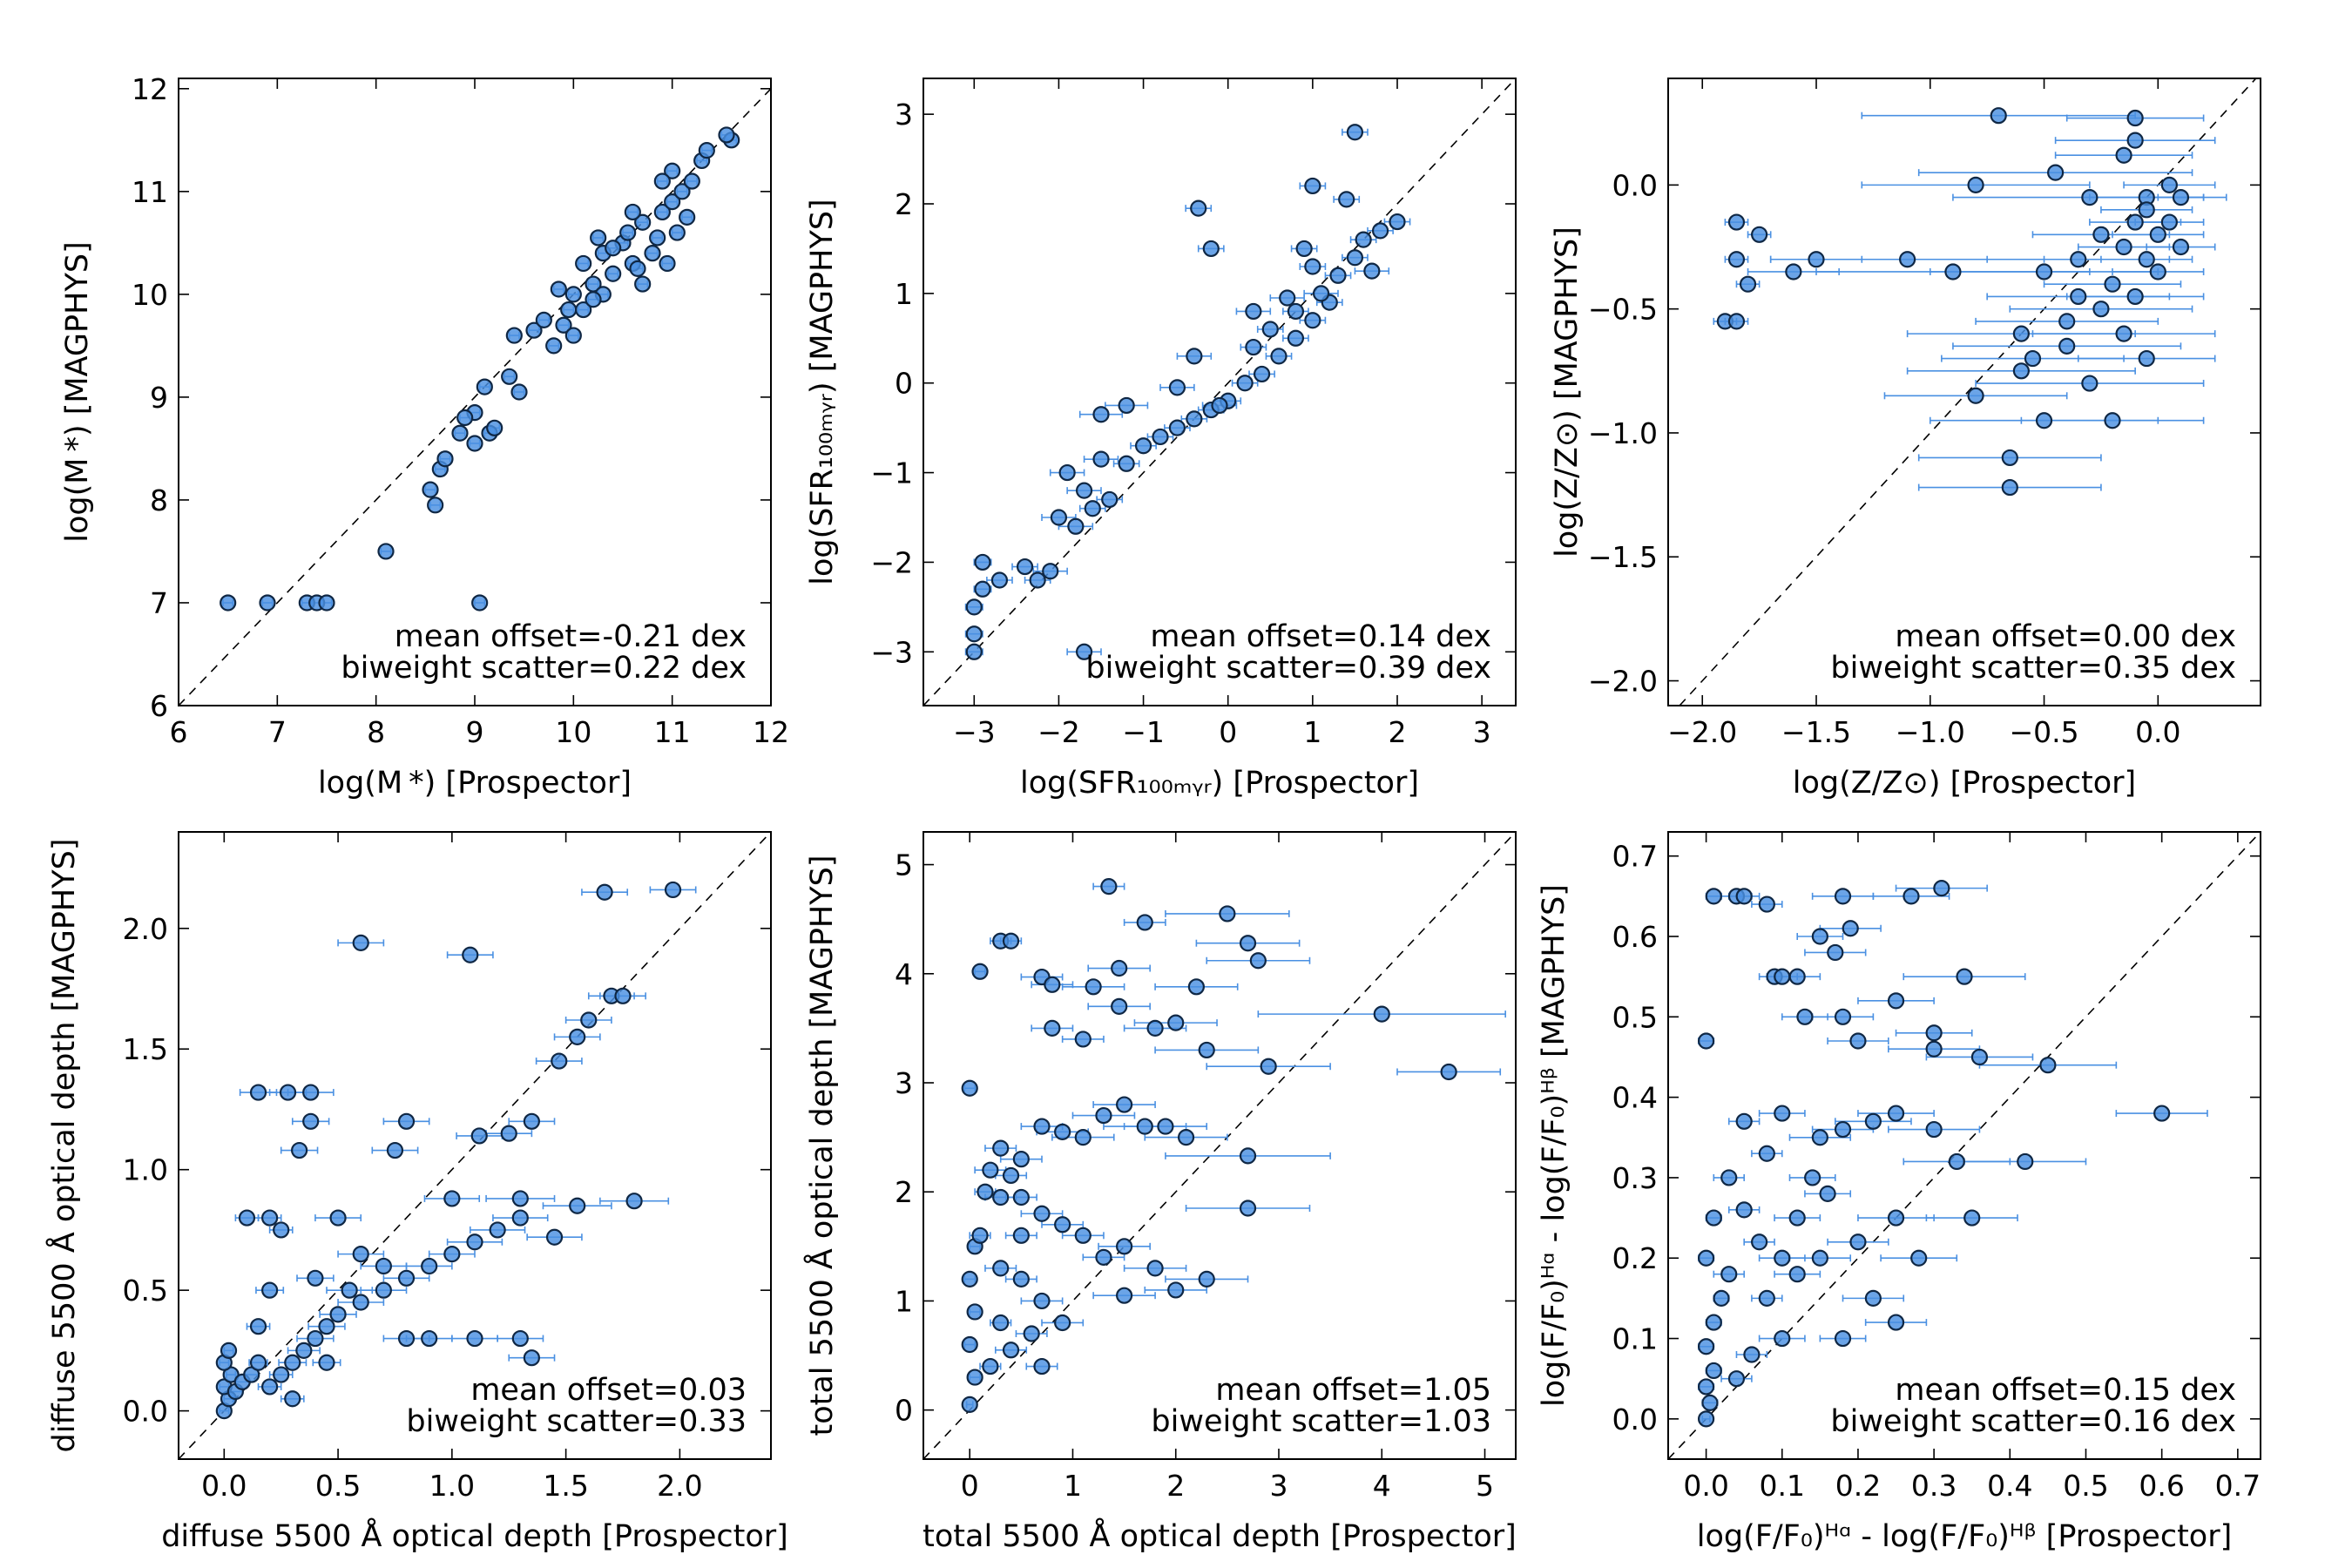 The image size is (2352, 1568). What do you see at coordinates (1635, 1258) in the screenshot?
I see `y-tick-label: 0.2` at bounding box center [1635, 1258].